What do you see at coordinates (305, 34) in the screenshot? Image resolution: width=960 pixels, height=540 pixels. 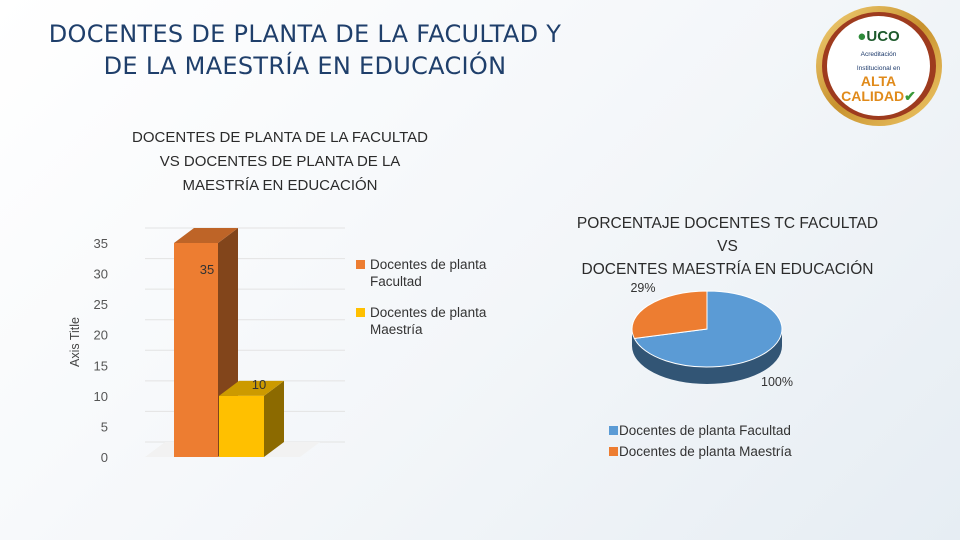 I see `slide-title-line-1: DOCENTES DE PLANTA DE LA FACULTAD Y` at bounding box center [305, 34].